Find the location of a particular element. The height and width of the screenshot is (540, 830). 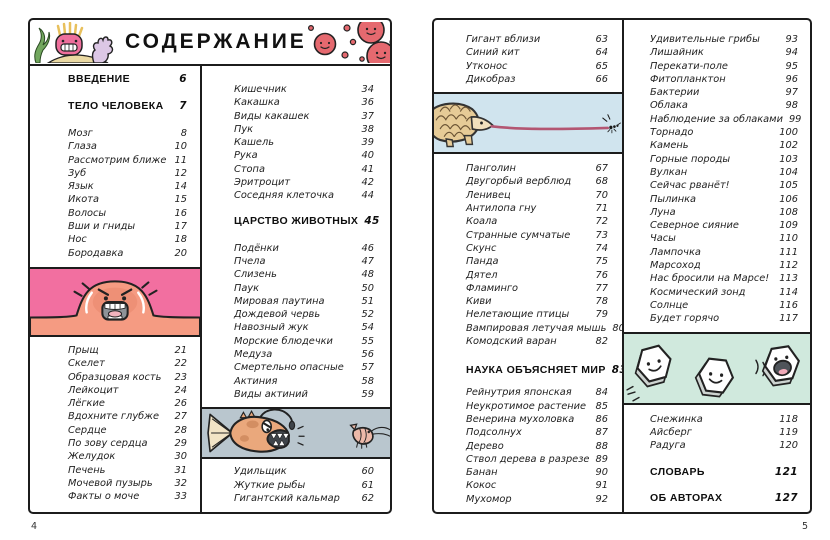

toc-entry-page: 112 is located at coordinates (788, 266).